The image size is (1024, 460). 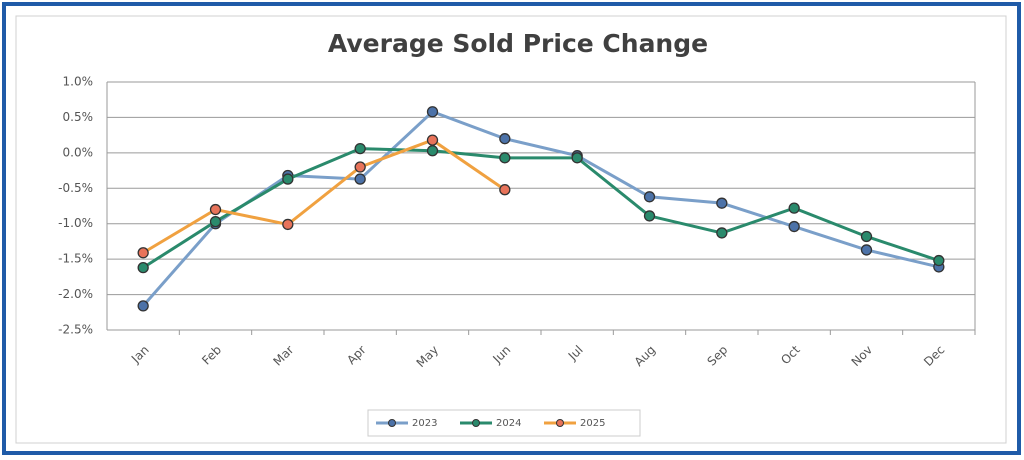 What do you see at coordinates (75, 259) in the screenshot?
I see `y-tick-label: -1.5%` at bounding box center [75, 259].